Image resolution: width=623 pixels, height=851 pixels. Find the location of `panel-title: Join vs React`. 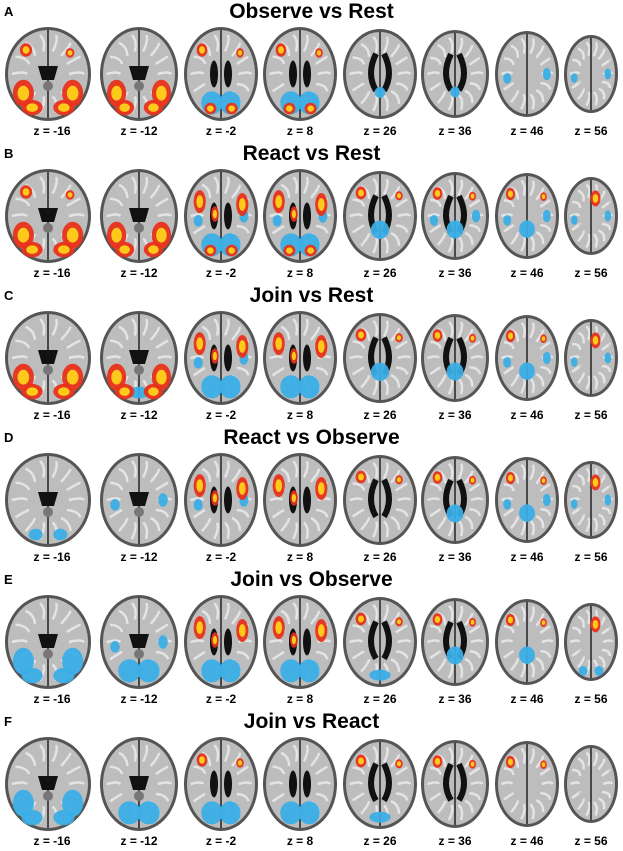

panel-title: Join vs React is located at coordinates (311, 721).